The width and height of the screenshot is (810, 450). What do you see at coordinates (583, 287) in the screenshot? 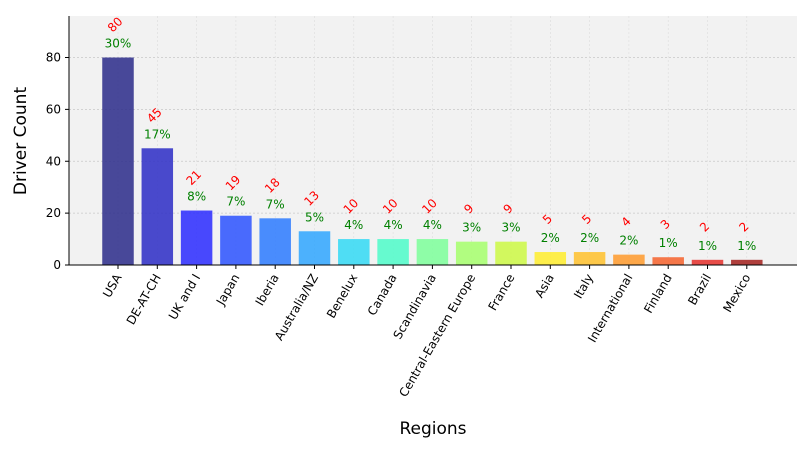
I see `x-tick-label: Italy` at bounding box center [583, 287].